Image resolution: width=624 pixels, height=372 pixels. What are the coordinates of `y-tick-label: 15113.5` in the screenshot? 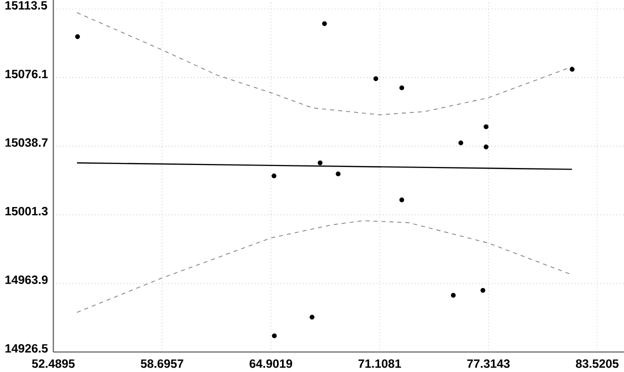 It's located at (26, 5).